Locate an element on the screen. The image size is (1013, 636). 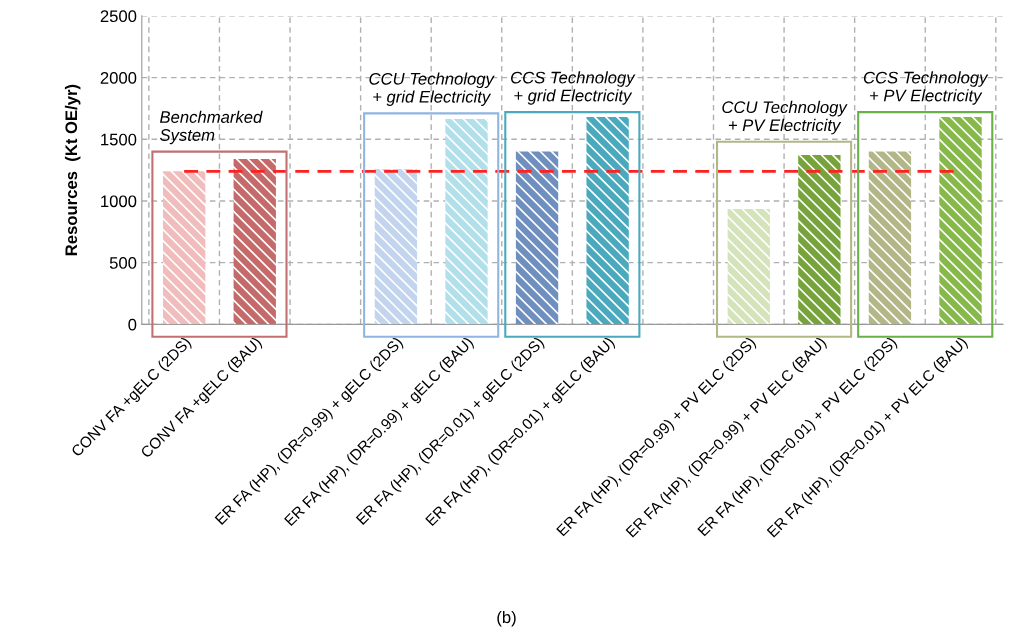
y-tick-label: 1500 is located at coordinates (119, 139).